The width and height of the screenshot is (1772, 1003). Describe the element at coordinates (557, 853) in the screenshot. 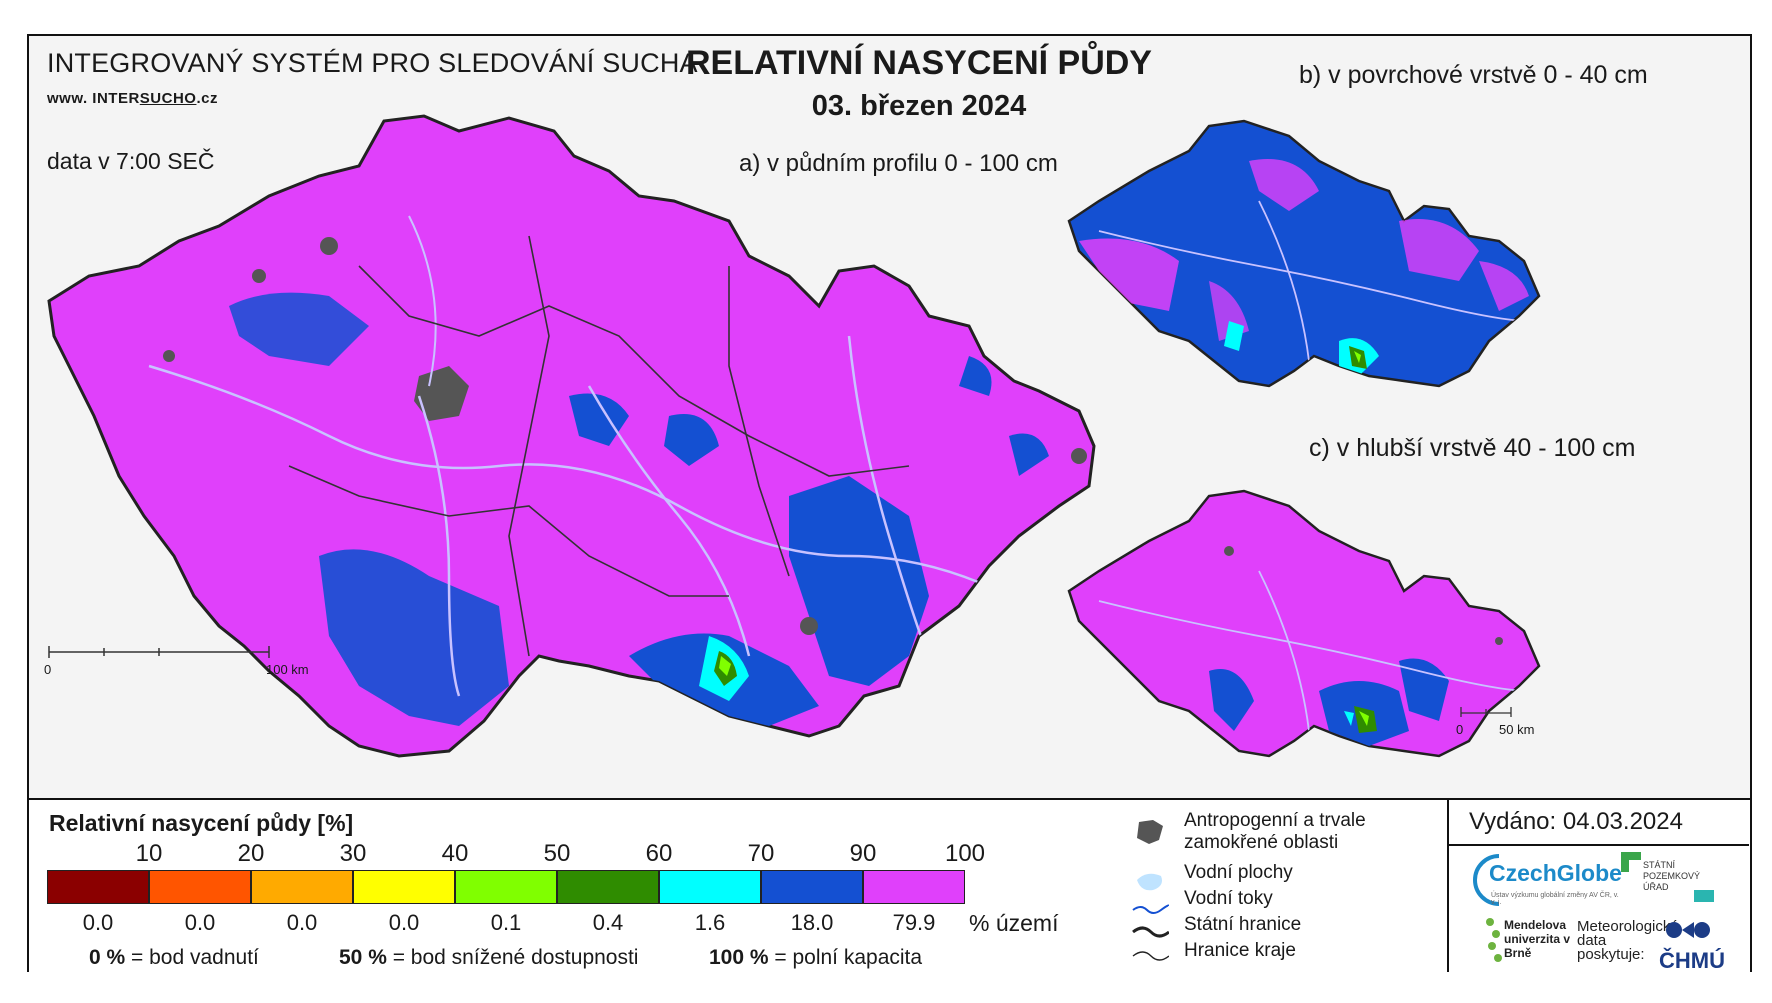

I see `legend-threshold: 50` at that location.